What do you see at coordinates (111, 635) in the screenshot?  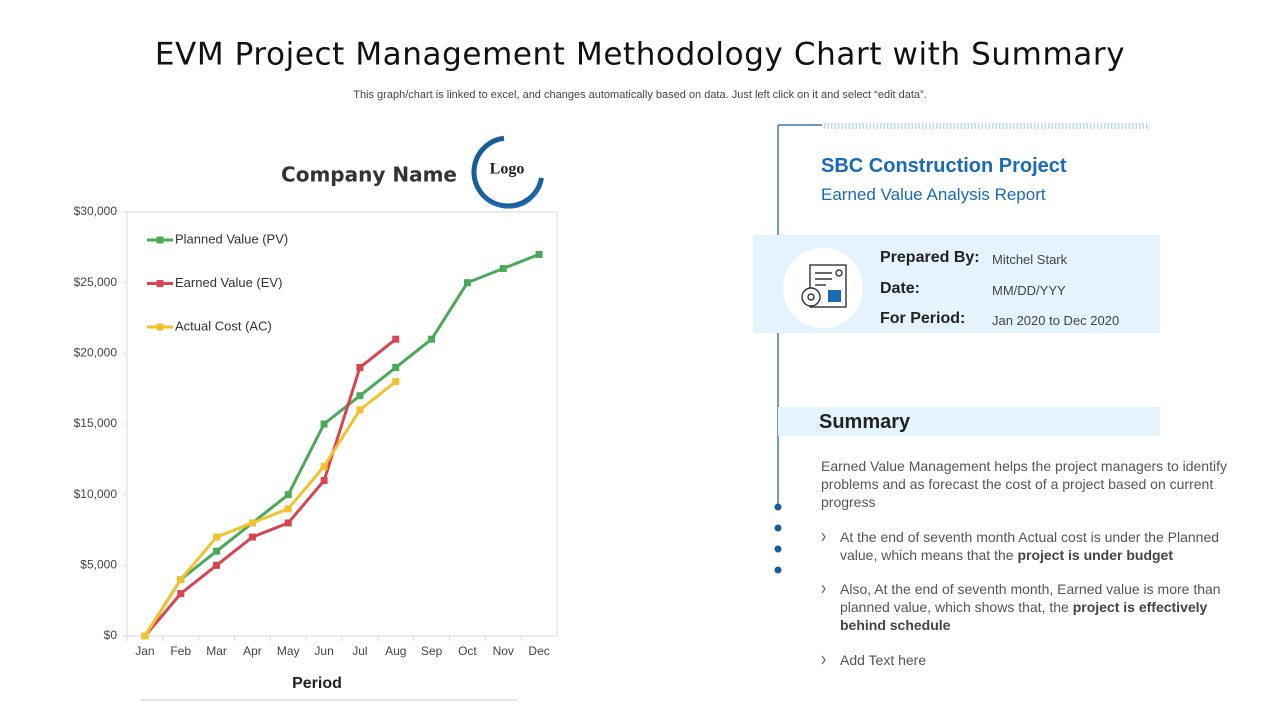 I see `y-tick-label: $0` at bounding box center [111, 635].